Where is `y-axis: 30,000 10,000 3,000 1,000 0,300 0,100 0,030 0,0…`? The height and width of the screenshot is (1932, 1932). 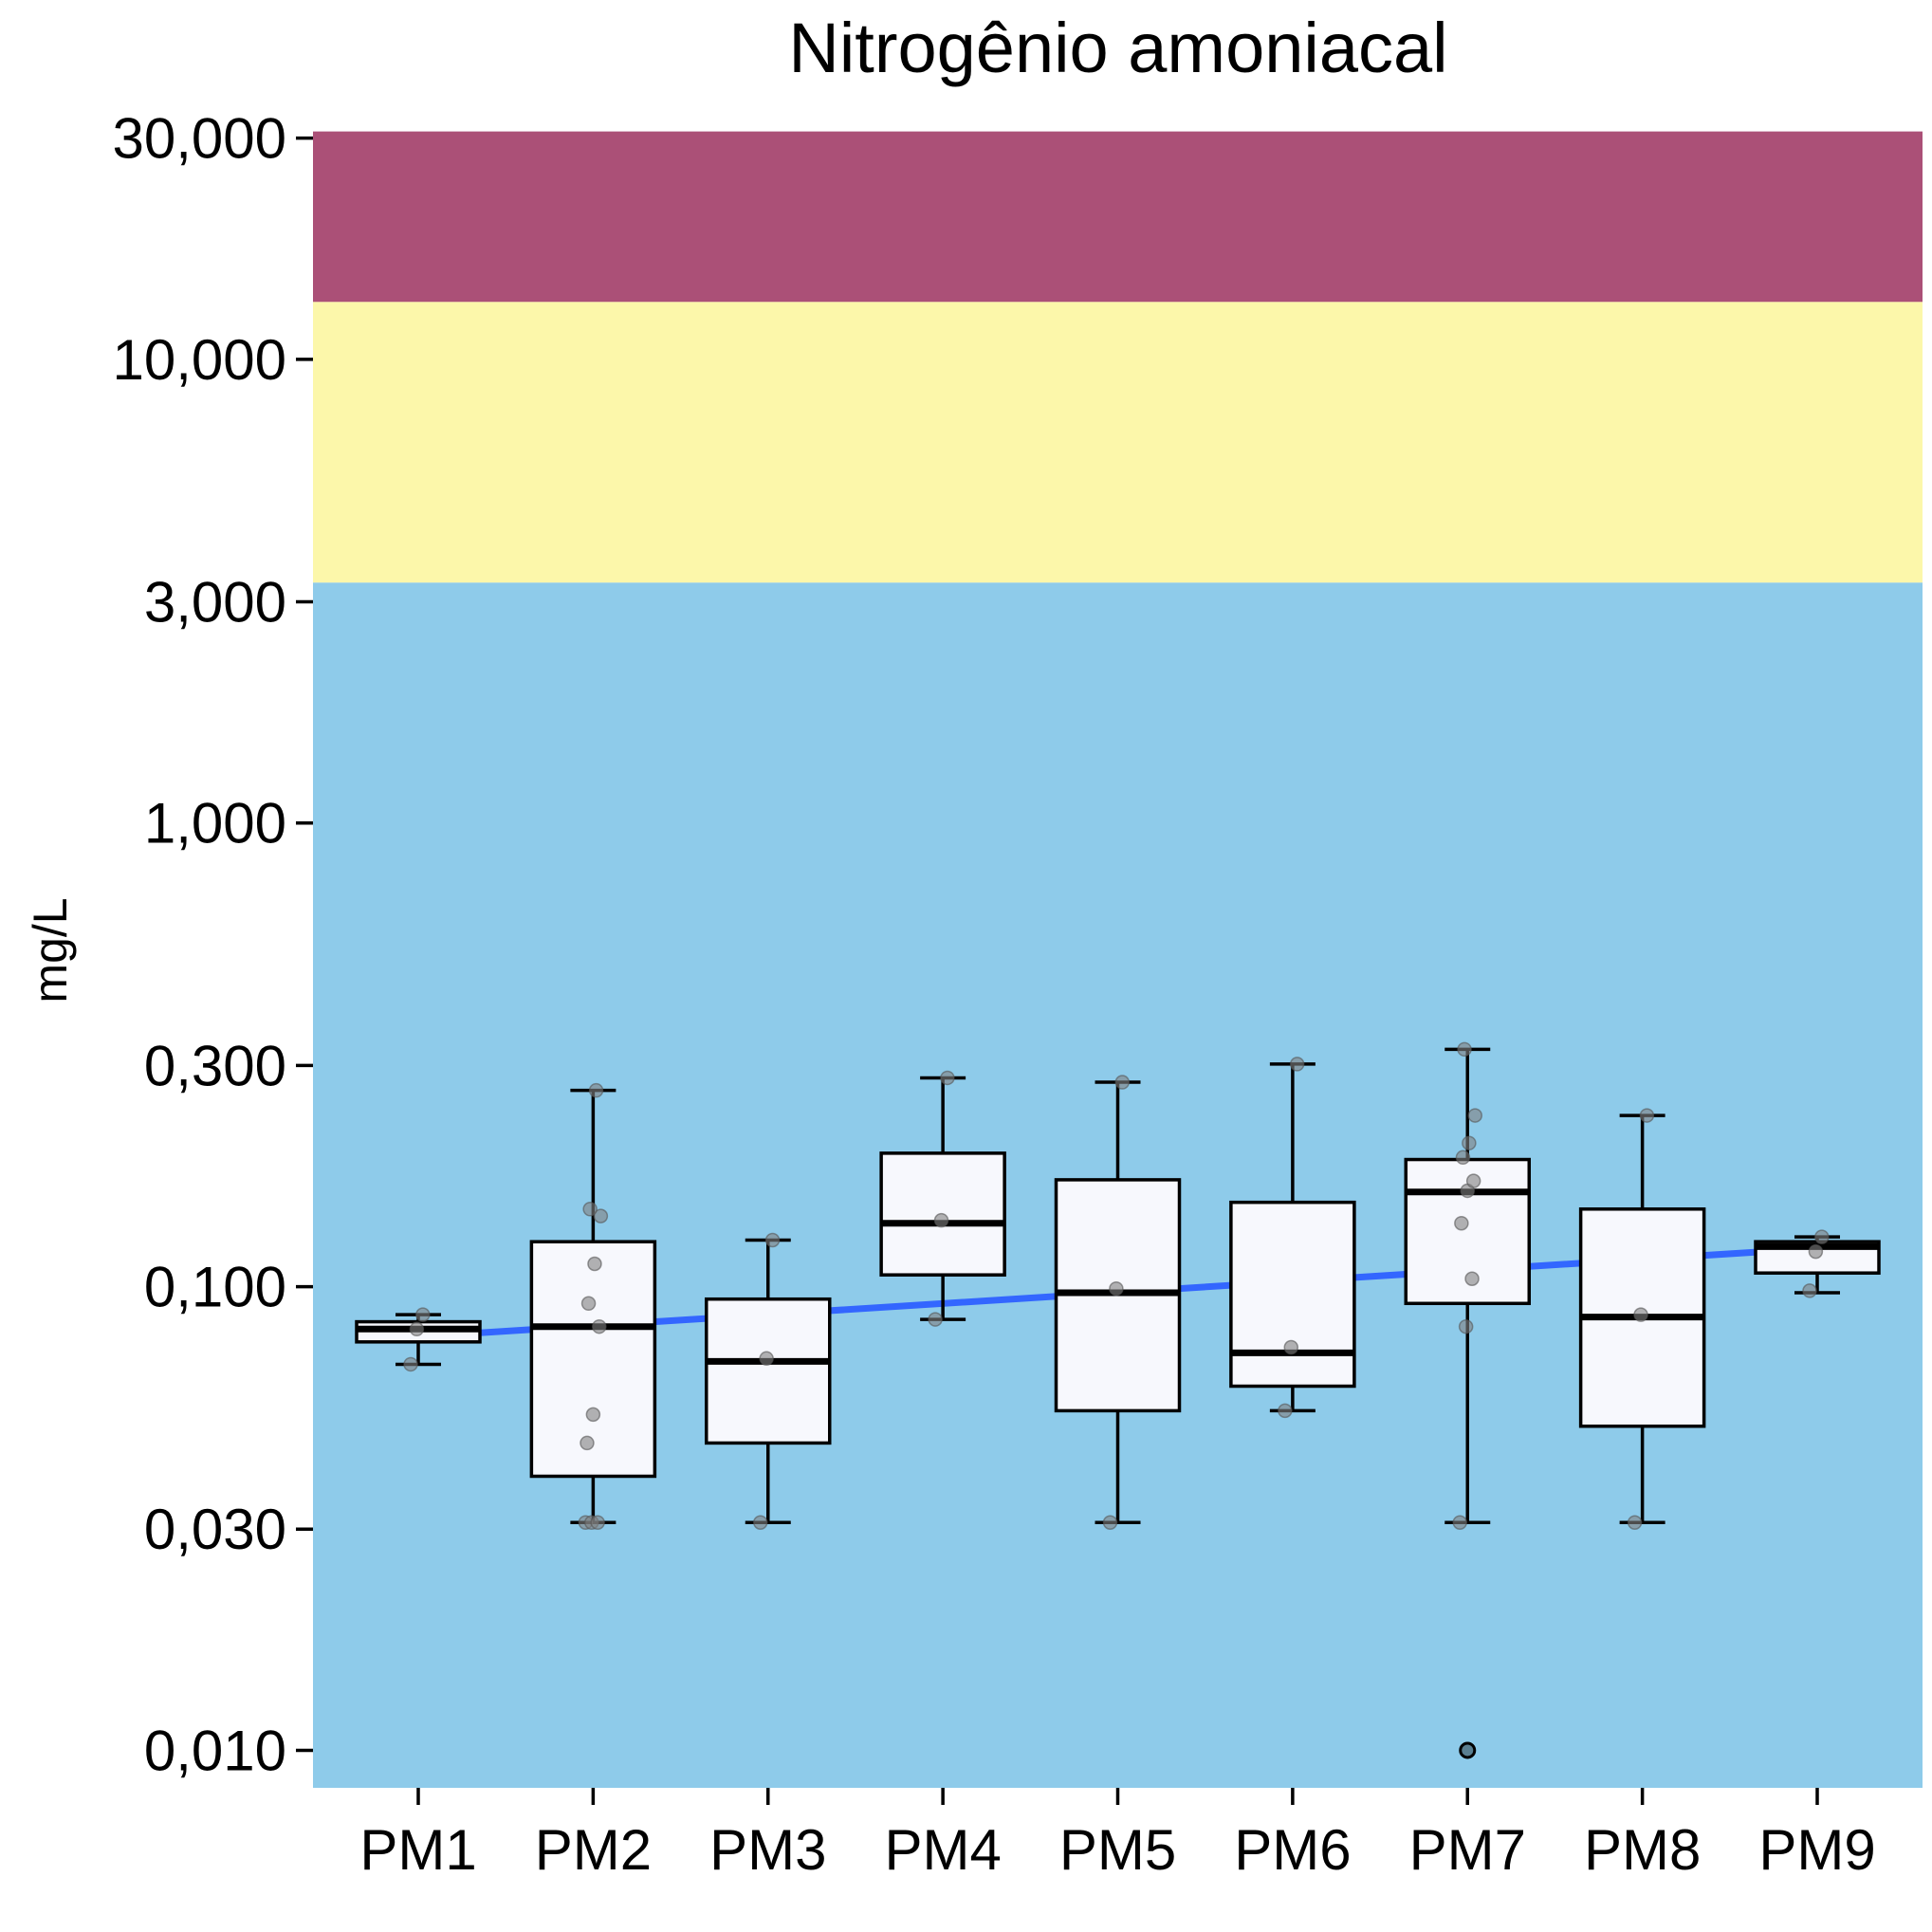 y-axis: 30,000 10,000 3,000 1,000 0,300 0,100 0,030 0,0… is located at coordinates (212, 944).